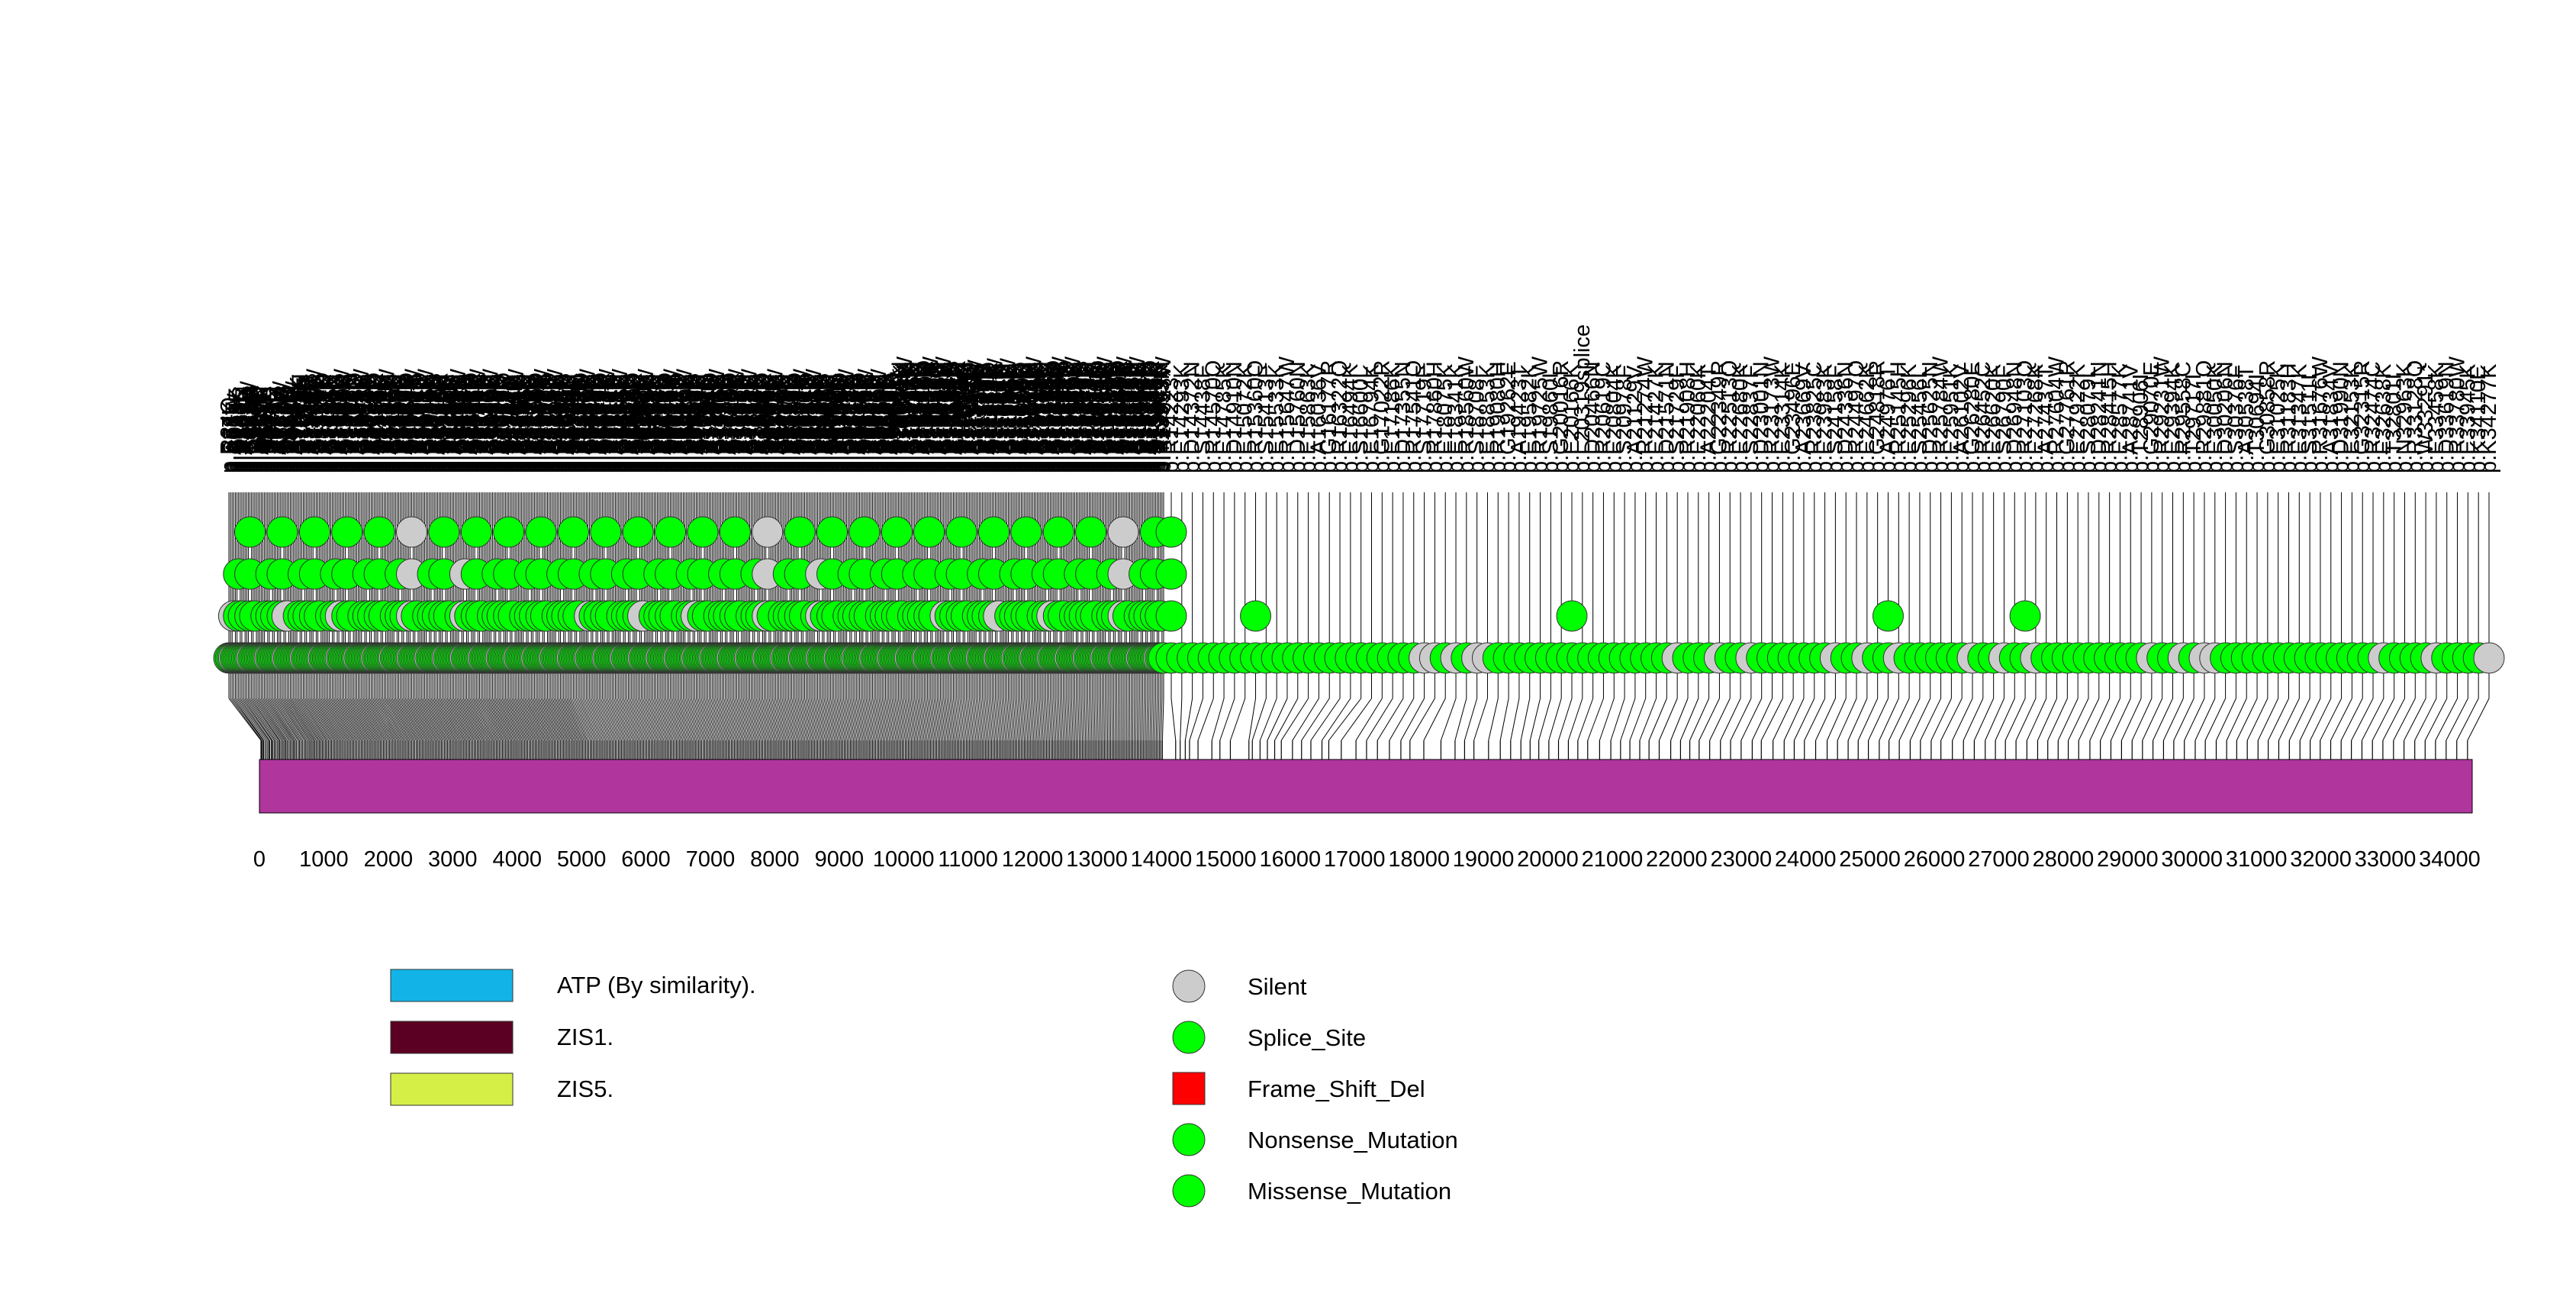 The width and height of the screenshot is (2576, 1290). What do you see at coordinates (233, 438) in the screenshot?
I see `mutation-label: p.A66T` at bounding box center [233, 438].